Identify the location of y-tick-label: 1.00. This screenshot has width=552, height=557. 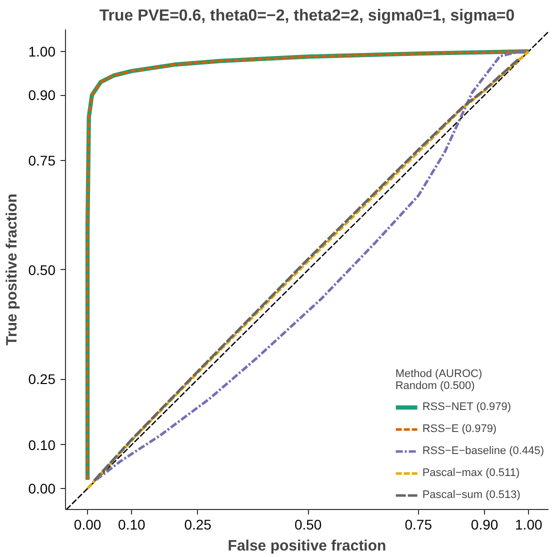
(42, 51).